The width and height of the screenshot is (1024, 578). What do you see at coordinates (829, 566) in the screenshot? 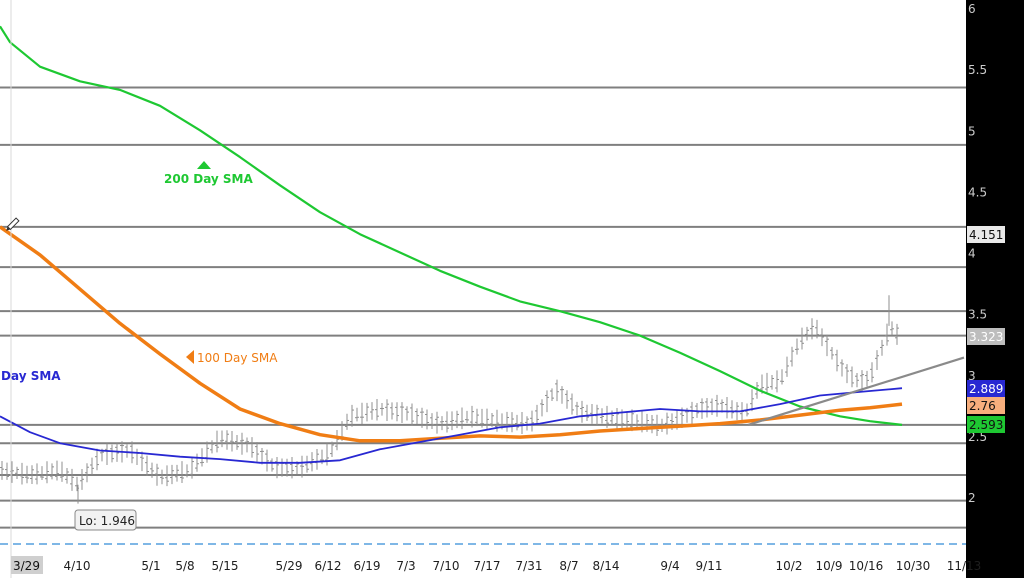
I see `x-tick-label: 10/9` at bounding box center [829, 566].